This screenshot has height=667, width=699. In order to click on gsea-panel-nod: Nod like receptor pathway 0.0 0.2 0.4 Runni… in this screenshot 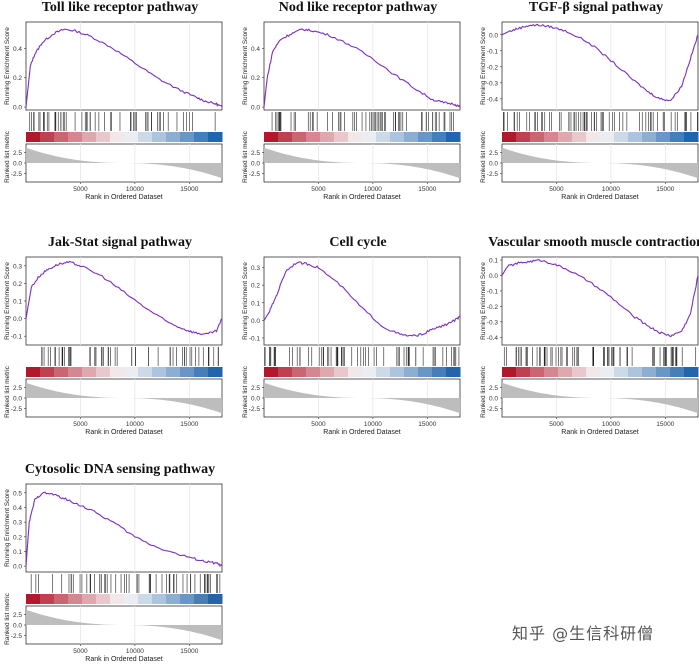, I will do `click(350, 100)`.